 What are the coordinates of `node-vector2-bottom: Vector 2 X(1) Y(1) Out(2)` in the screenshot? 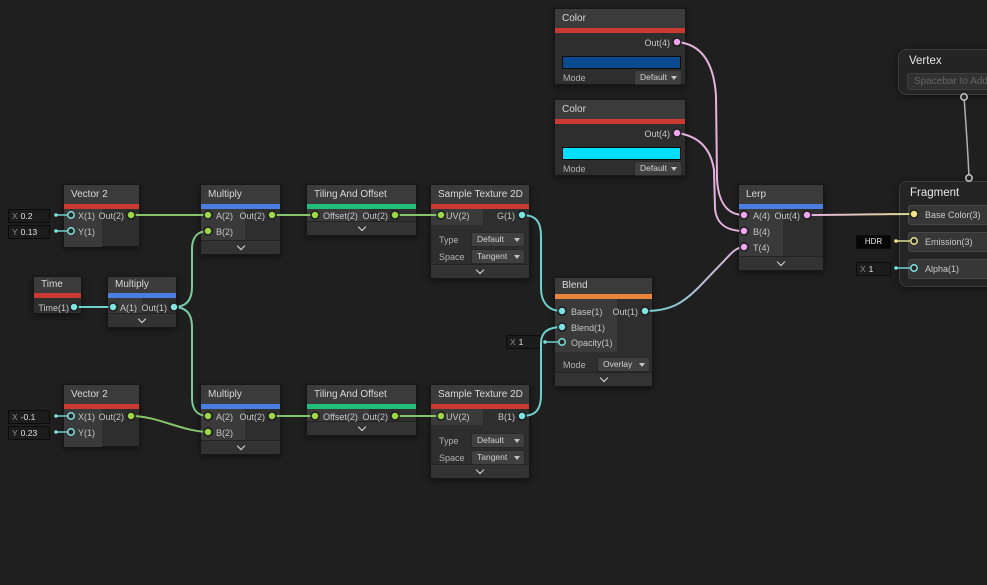 It's located at (101, 415).